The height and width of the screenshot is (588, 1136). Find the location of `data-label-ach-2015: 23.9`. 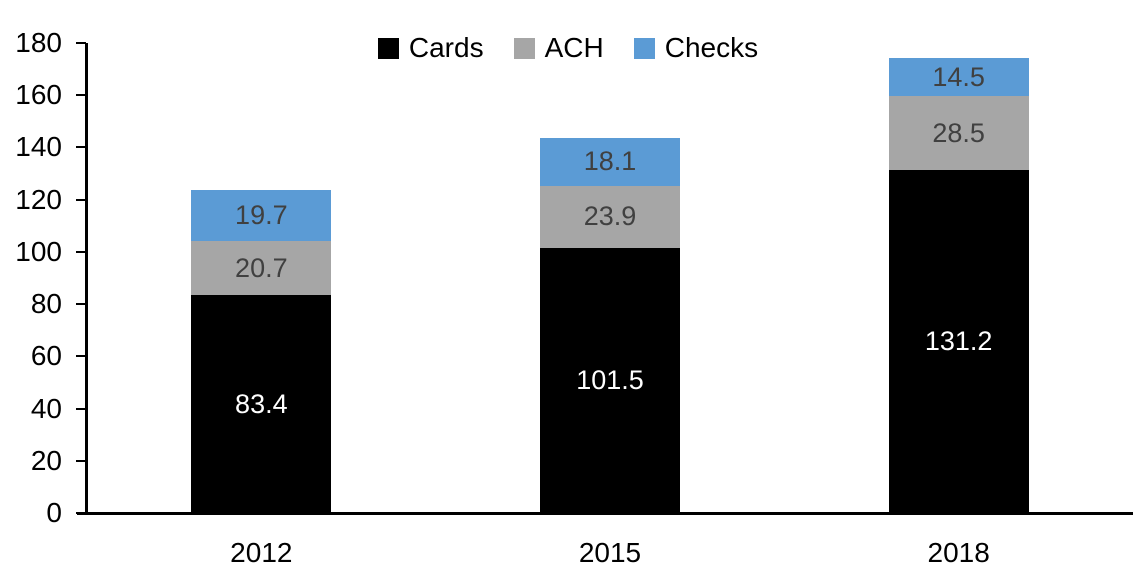

data-label-ach-2015: 23.9 is located at coordinates (610, 216).